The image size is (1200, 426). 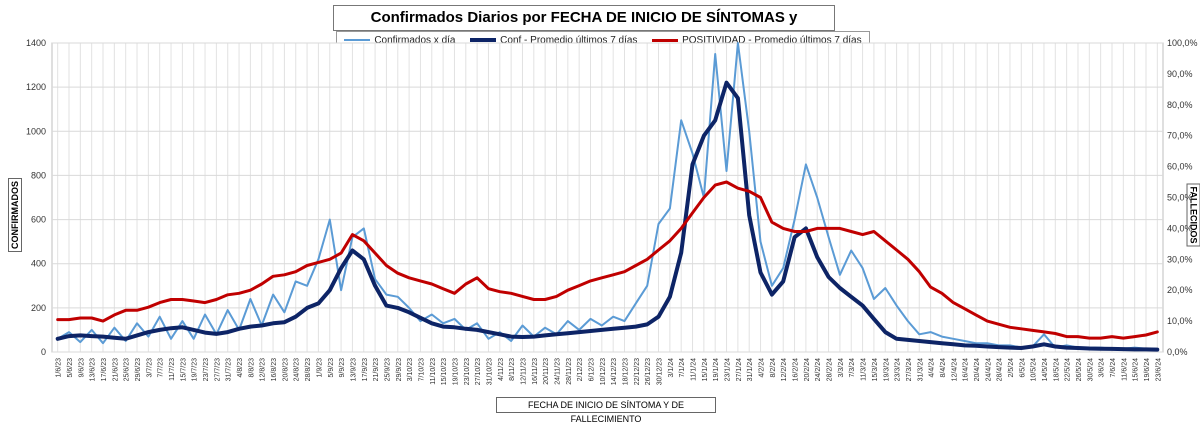 What do you see at coordinates (580, 369) in the screenshot?
I see `x-tick-label: 2/12/23` at bounding box center [580, 369].